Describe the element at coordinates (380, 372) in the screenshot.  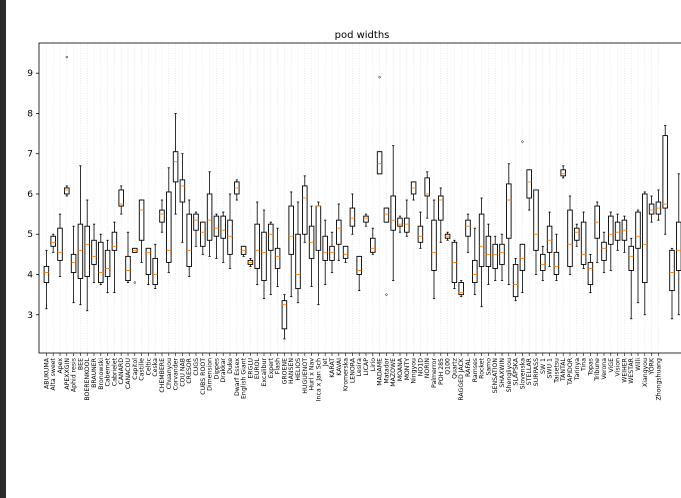
I see `x-tick-label: MADAME` at that location.